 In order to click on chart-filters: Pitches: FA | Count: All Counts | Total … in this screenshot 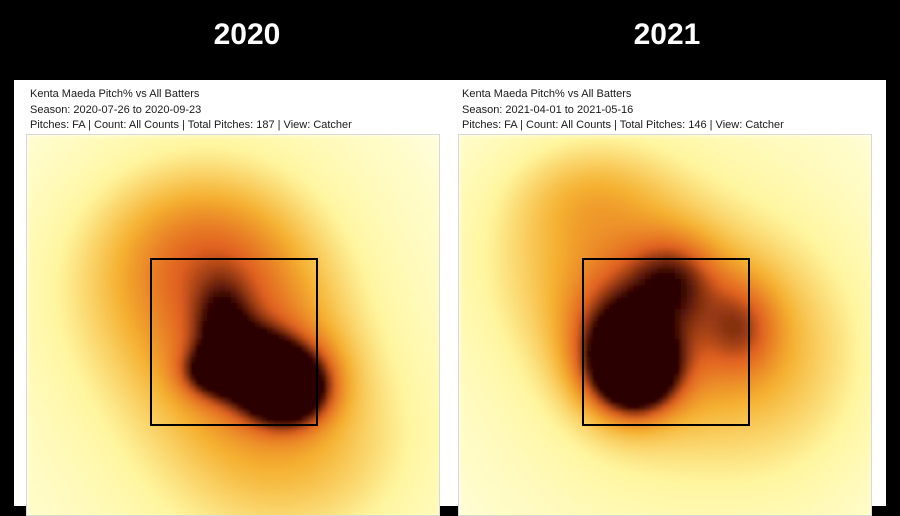, I will do `click(623, 125)`.